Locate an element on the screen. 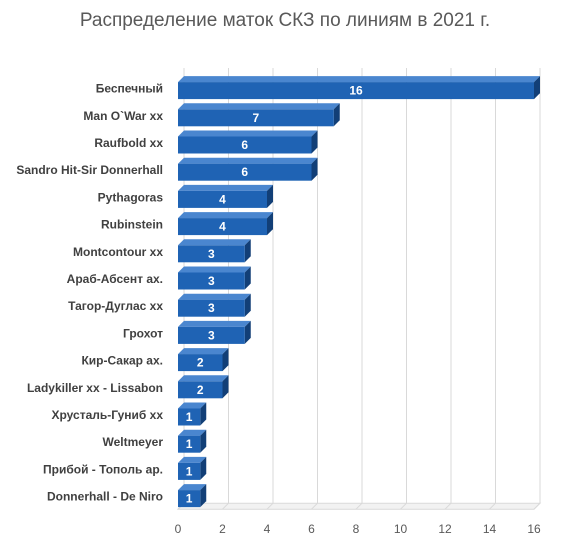  x-tick-label: 6 is located at coordinates (311, 529).